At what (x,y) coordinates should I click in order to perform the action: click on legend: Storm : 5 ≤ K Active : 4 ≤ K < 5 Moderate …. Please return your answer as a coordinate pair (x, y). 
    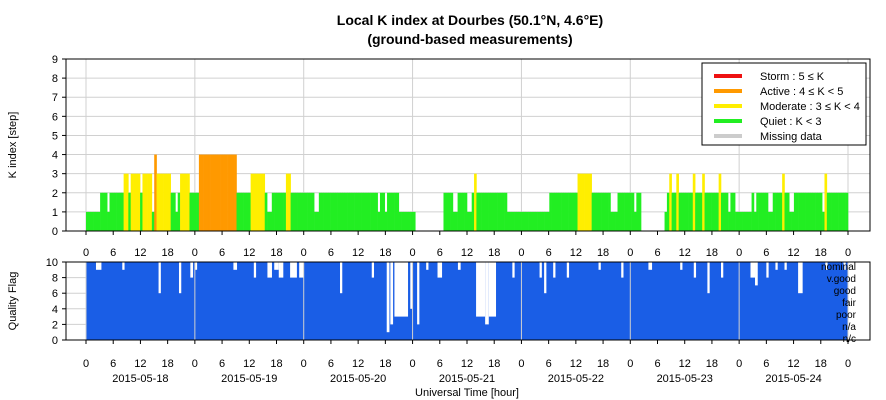
    Looking at the image, I should click on (784, 104).